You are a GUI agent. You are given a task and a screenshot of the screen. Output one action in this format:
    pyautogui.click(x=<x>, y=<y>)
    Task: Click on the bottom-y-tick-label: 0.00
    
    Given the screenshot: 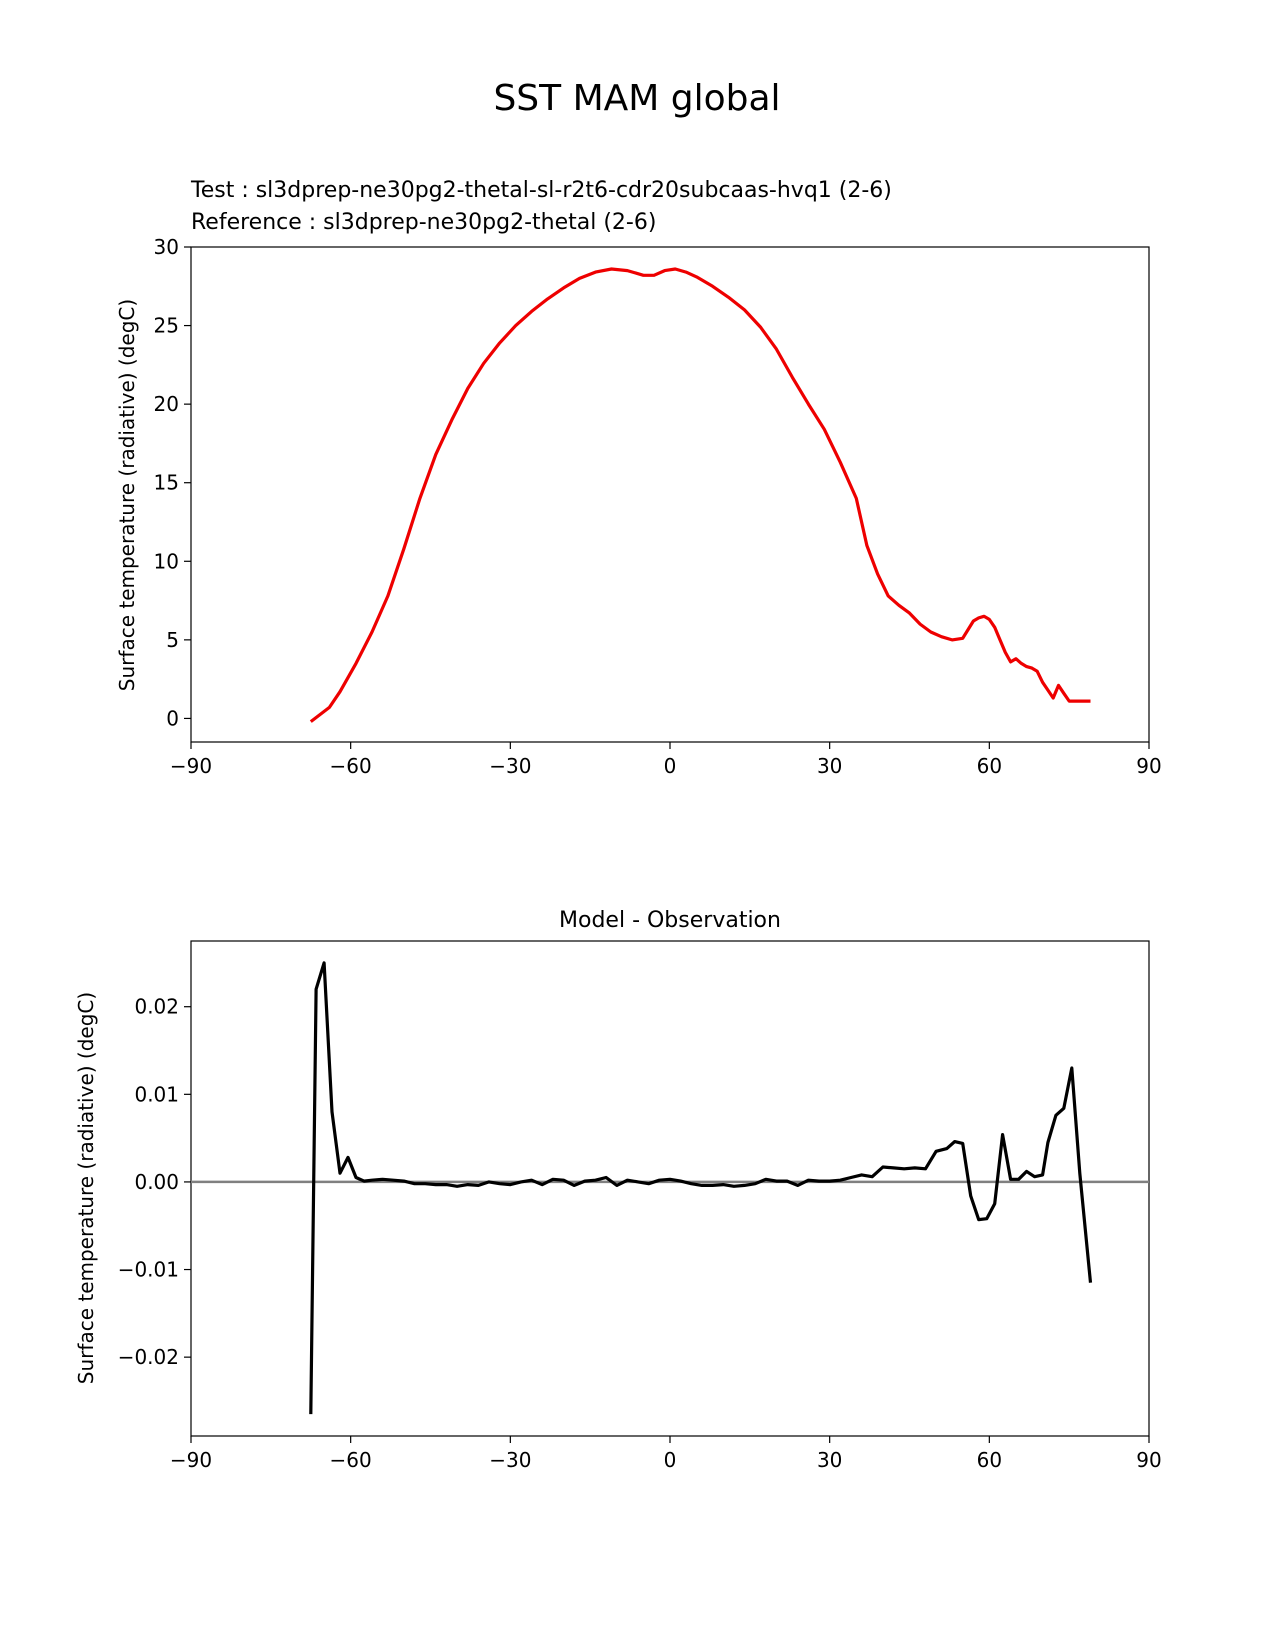 What is the action you would take?
    pyautogui.click(x=156, y=1182)
    